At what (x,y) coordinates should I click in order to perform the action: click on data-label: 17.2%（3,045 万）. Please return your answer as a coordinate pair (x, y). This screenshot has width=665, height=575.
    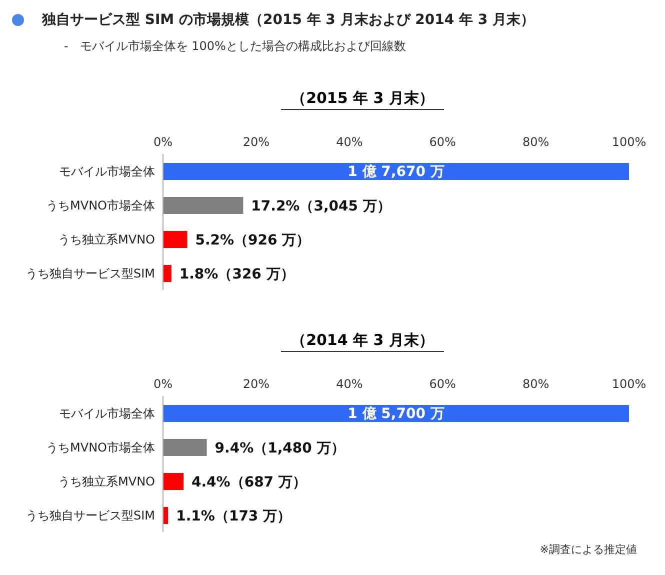
    Looking at the image, I should click on (321, 206).